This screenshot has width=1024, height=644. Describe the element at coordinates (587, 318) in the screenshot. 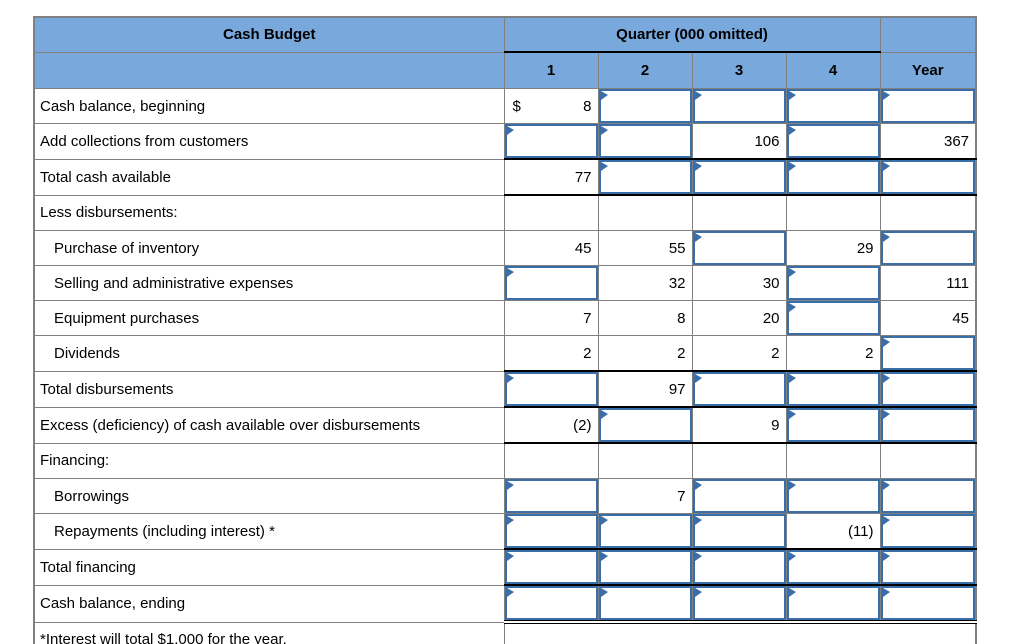

I see `cell-value: 7` at that location.